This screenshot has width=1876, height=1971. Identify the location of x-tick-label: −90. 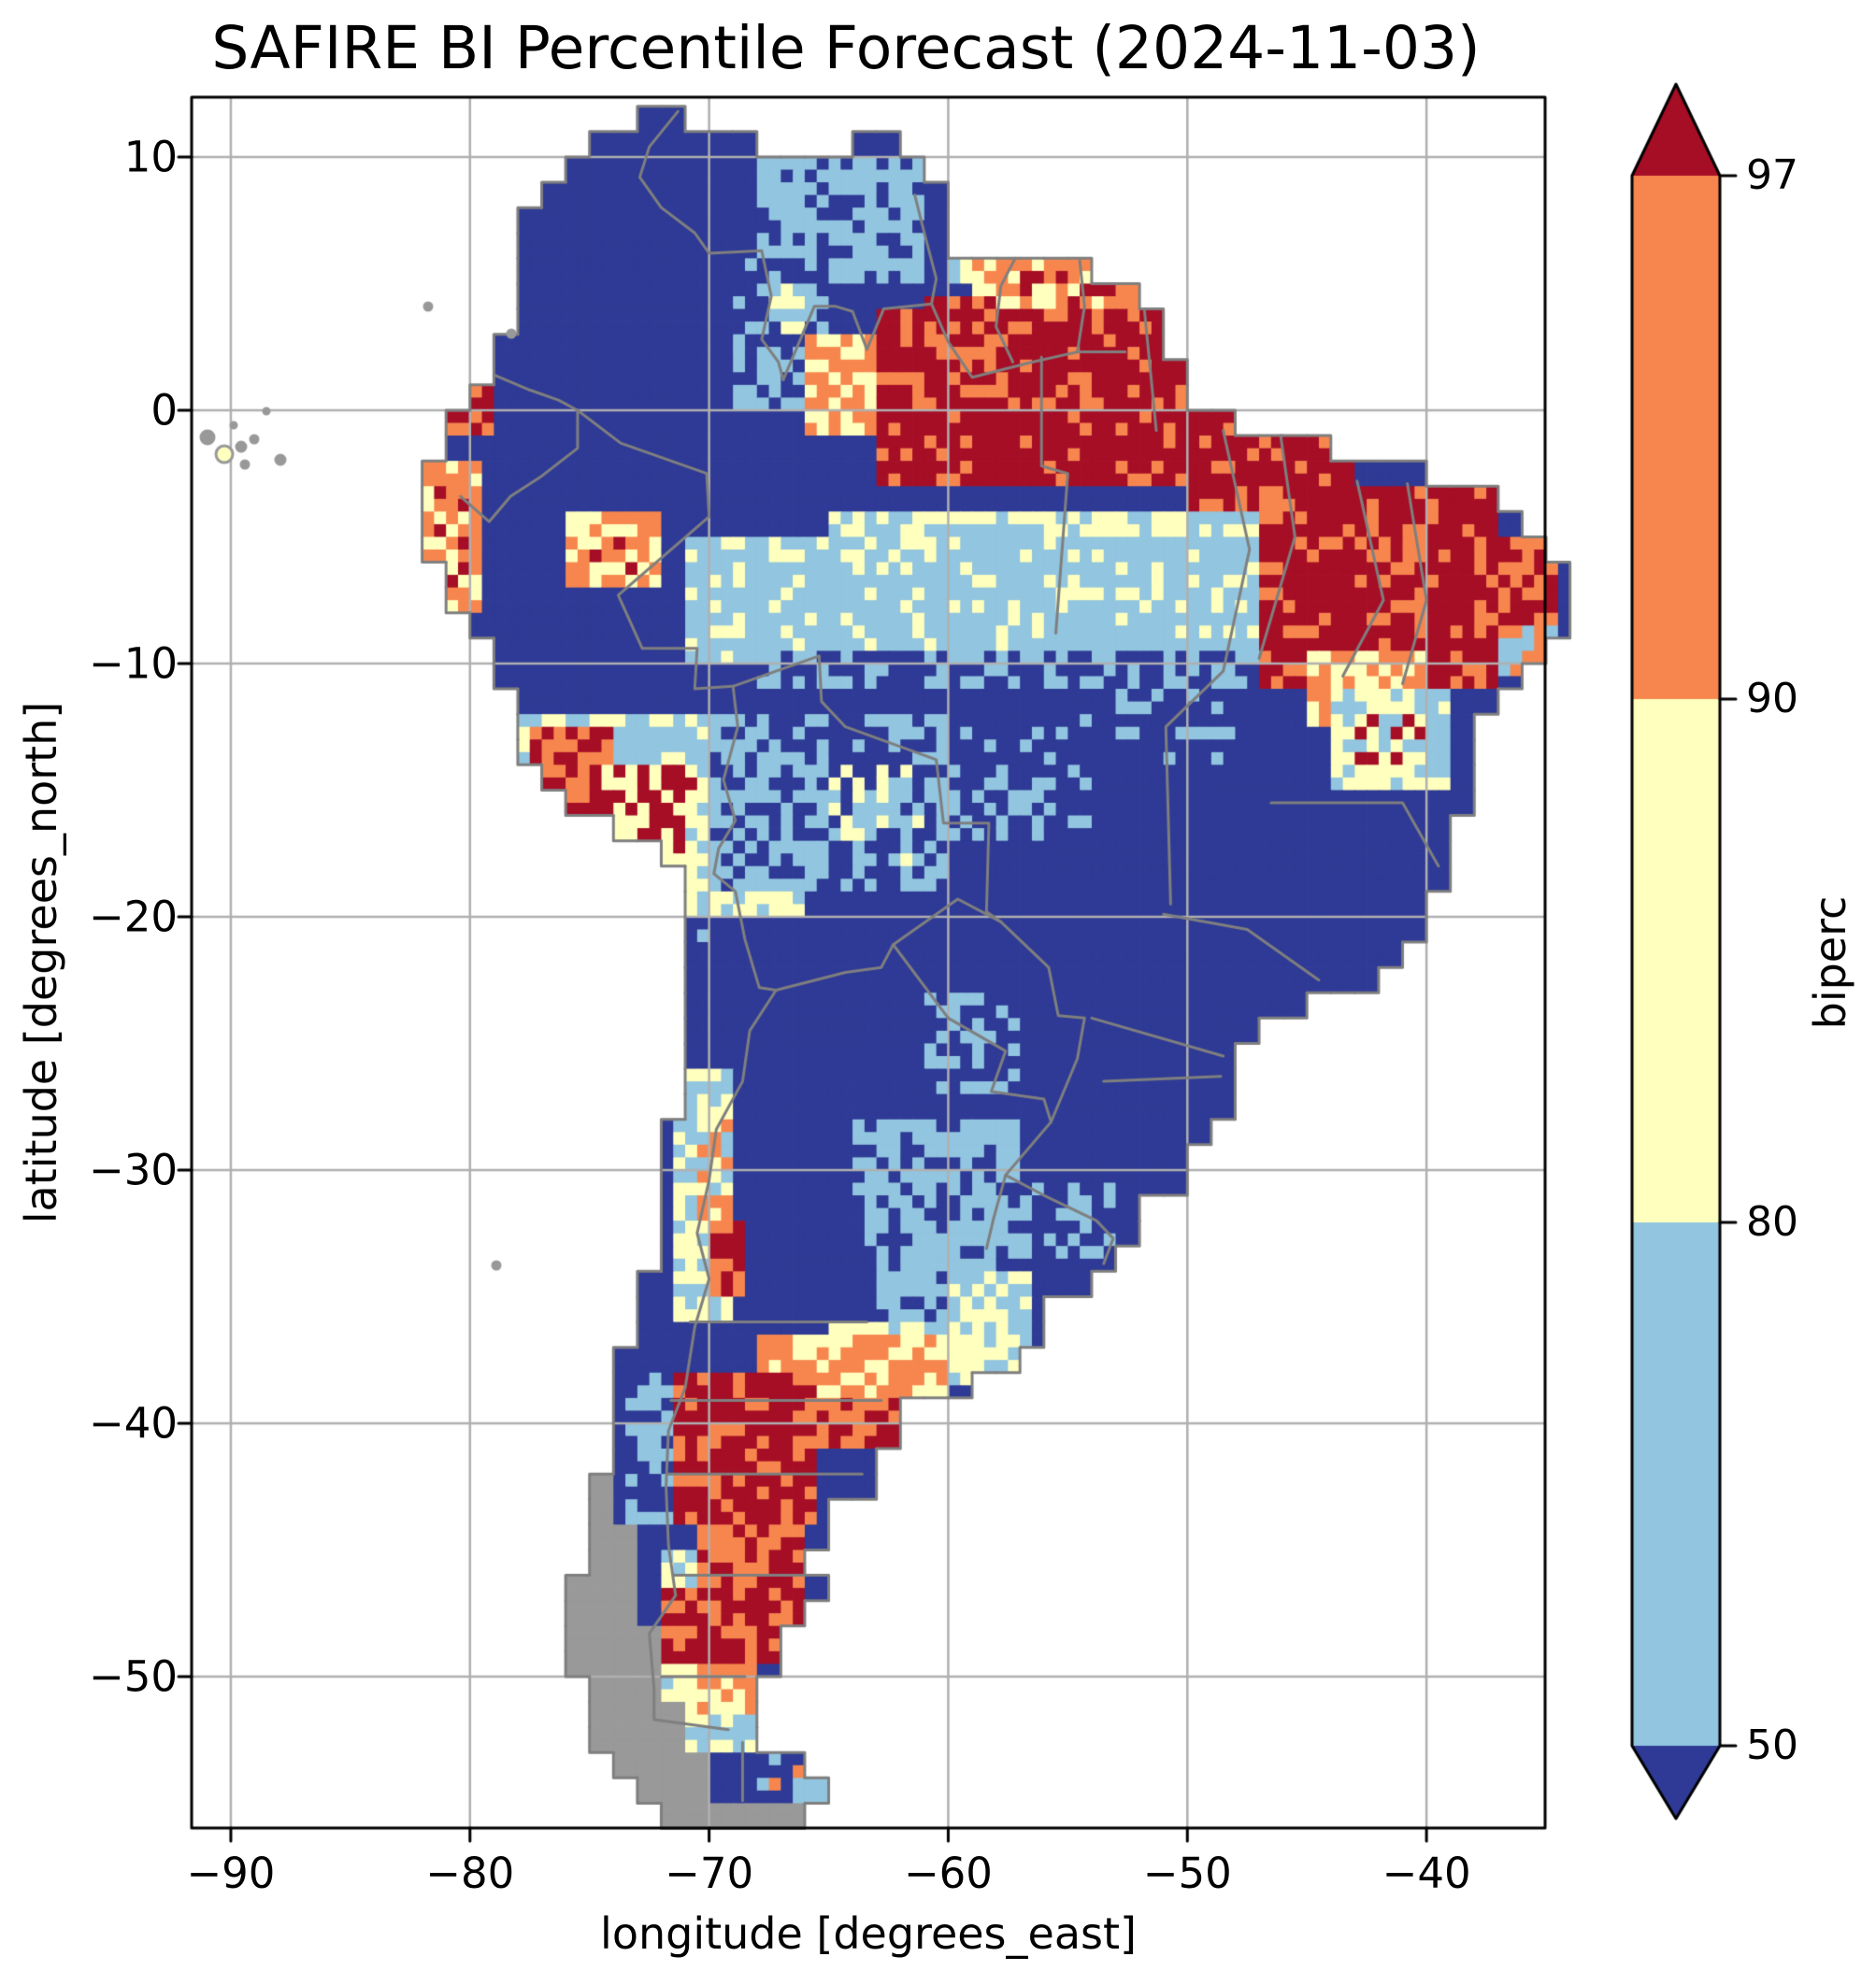
(231, 1873).